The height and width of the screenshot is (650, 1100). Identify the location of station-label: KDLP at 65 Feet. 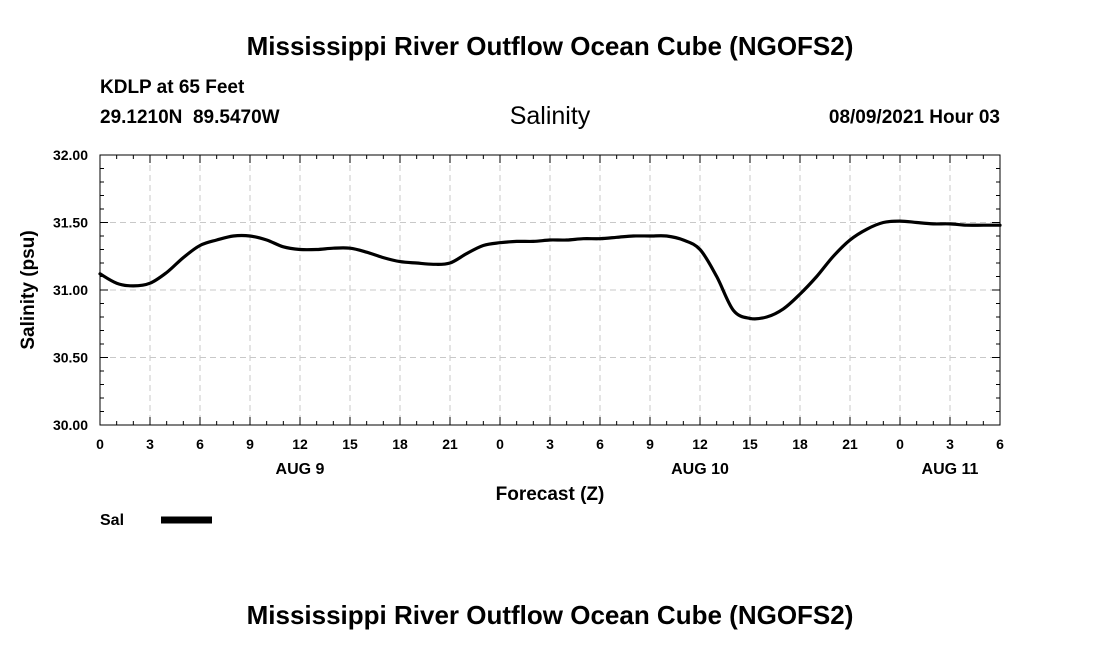
(172, 87).